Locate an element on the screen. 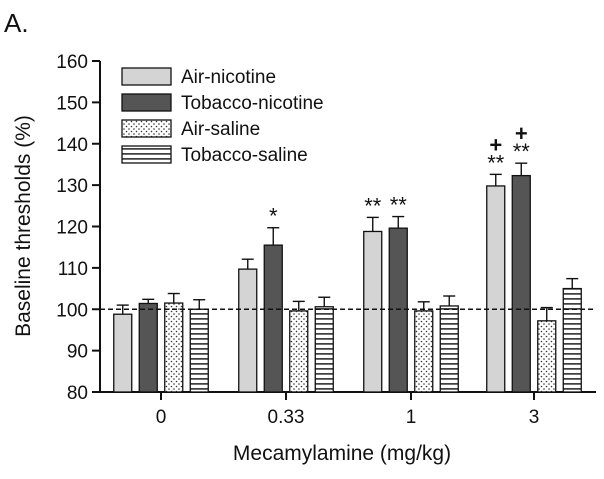 The image size is (604, 479). y-tick-label: 90 is located at coordinates (77, 352).